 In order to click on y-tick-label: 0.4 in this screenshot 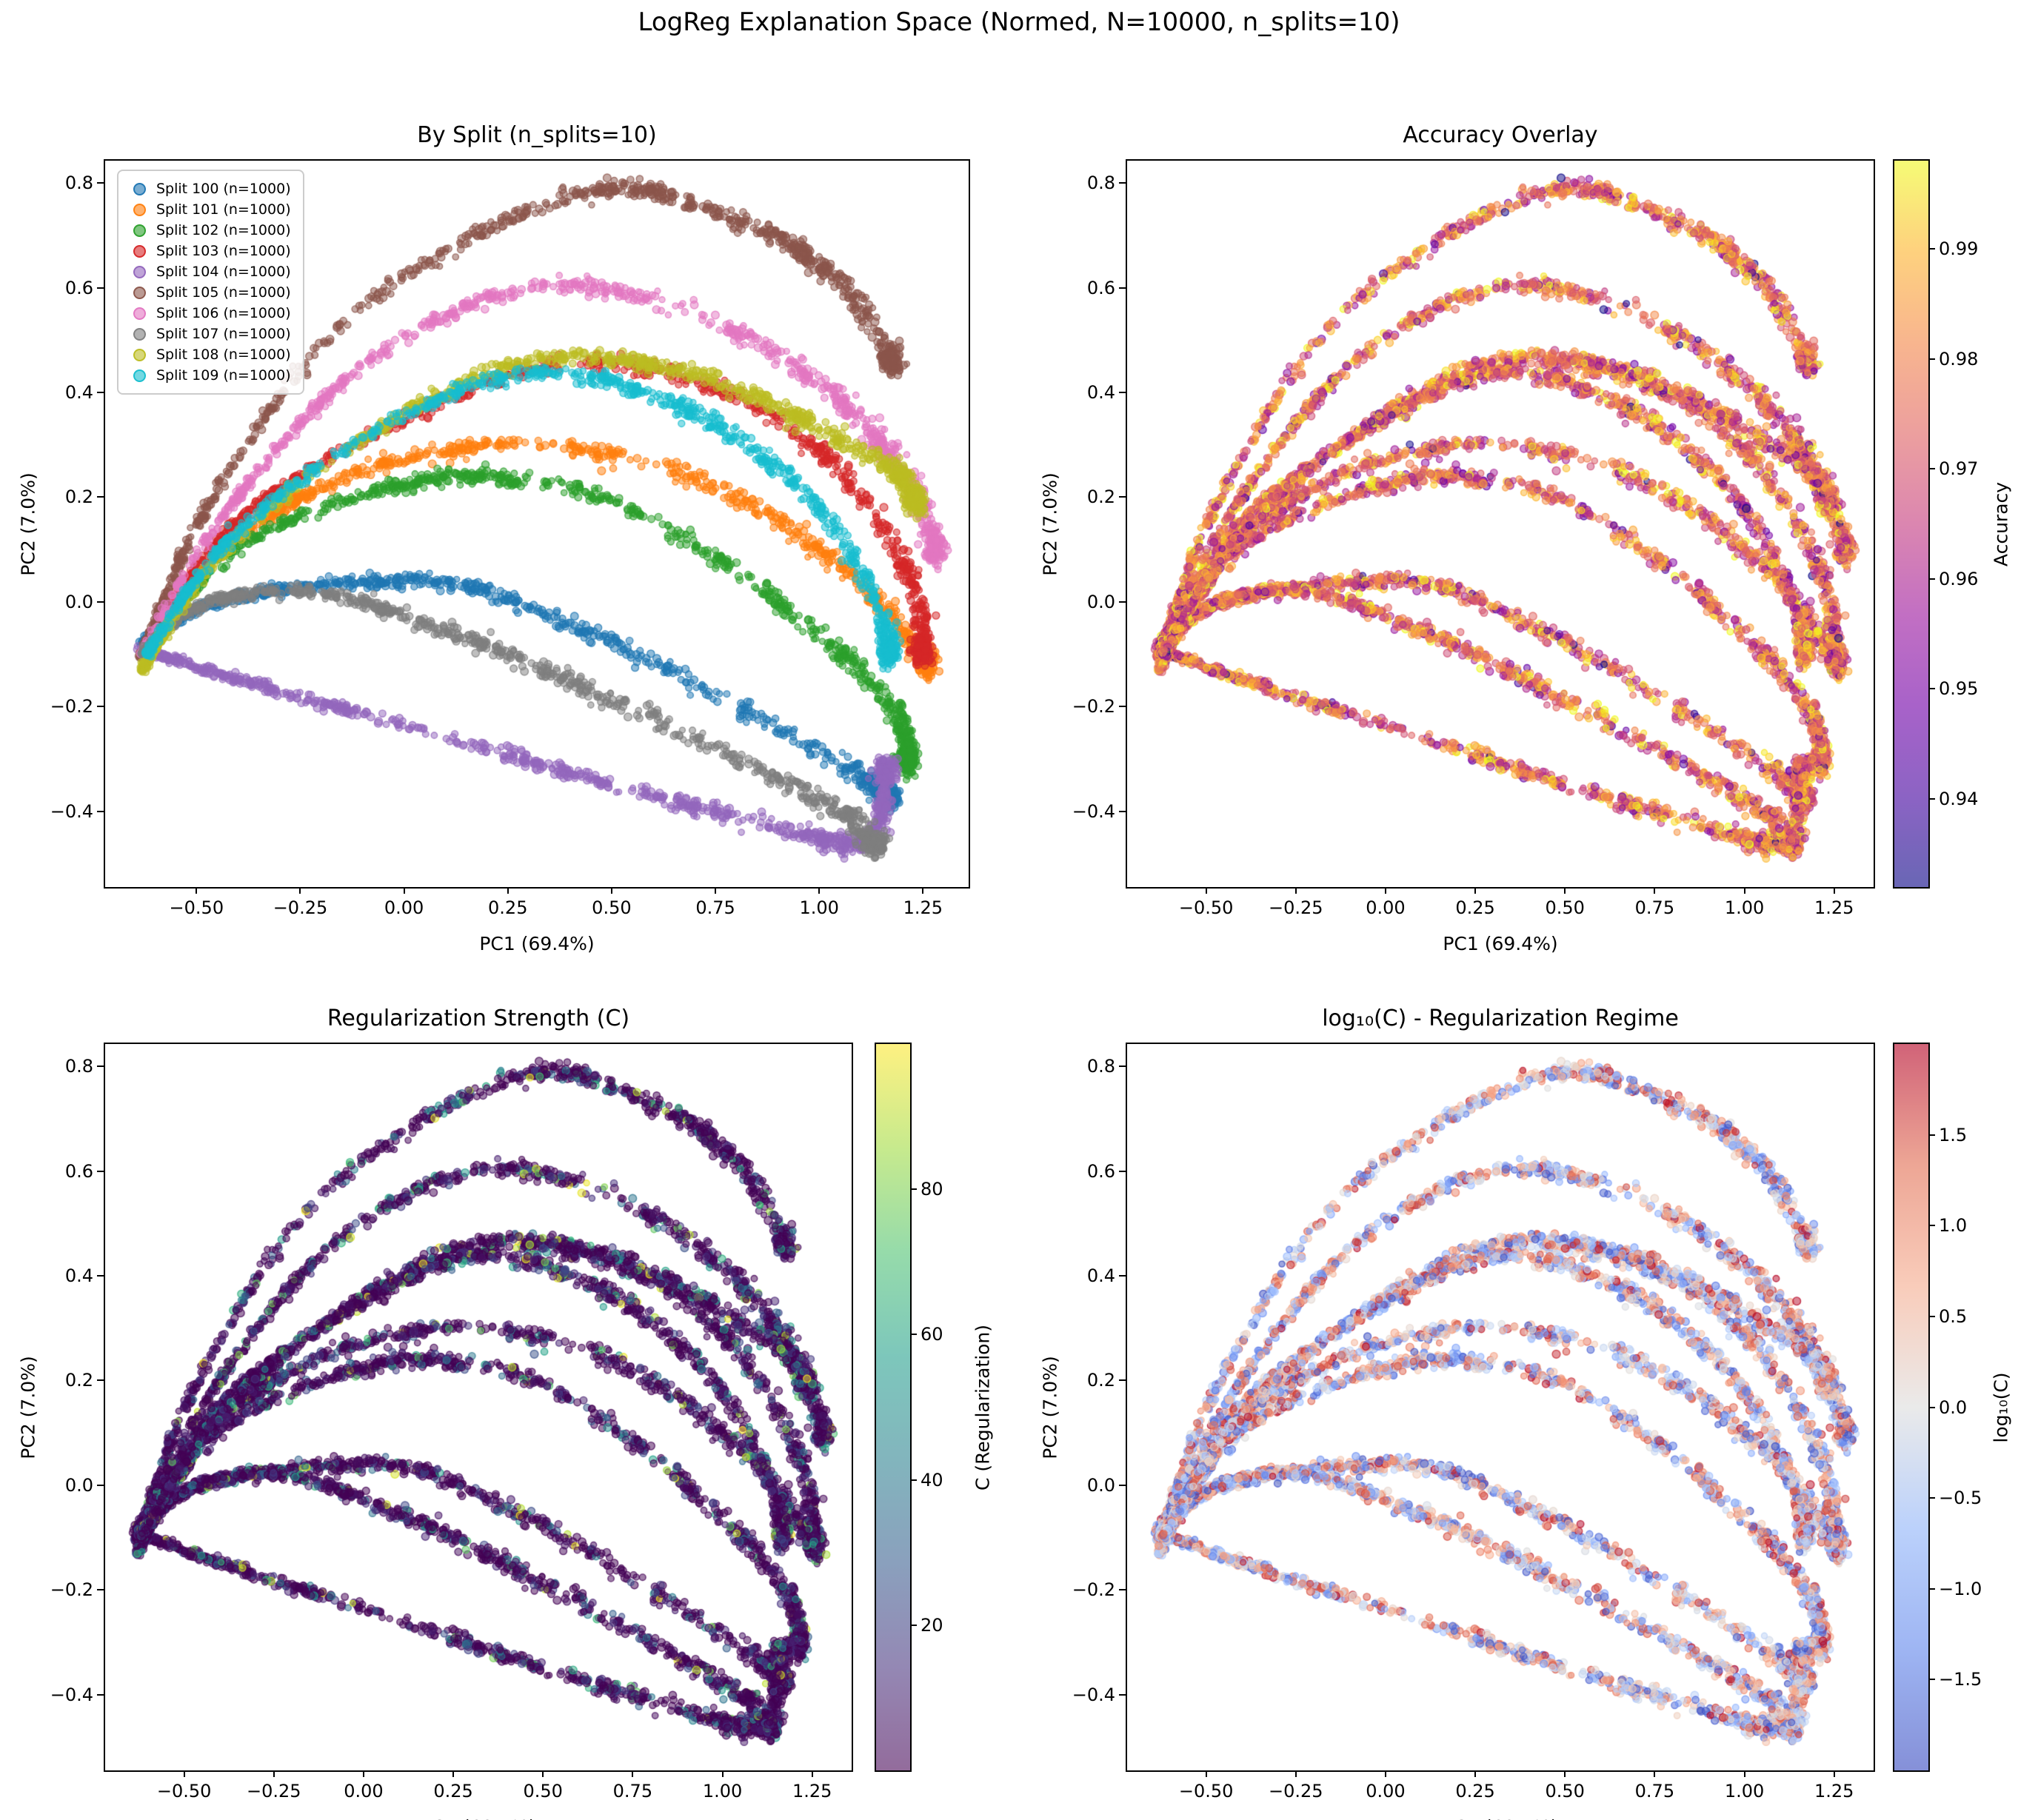, I will do `click(78, 393)`.